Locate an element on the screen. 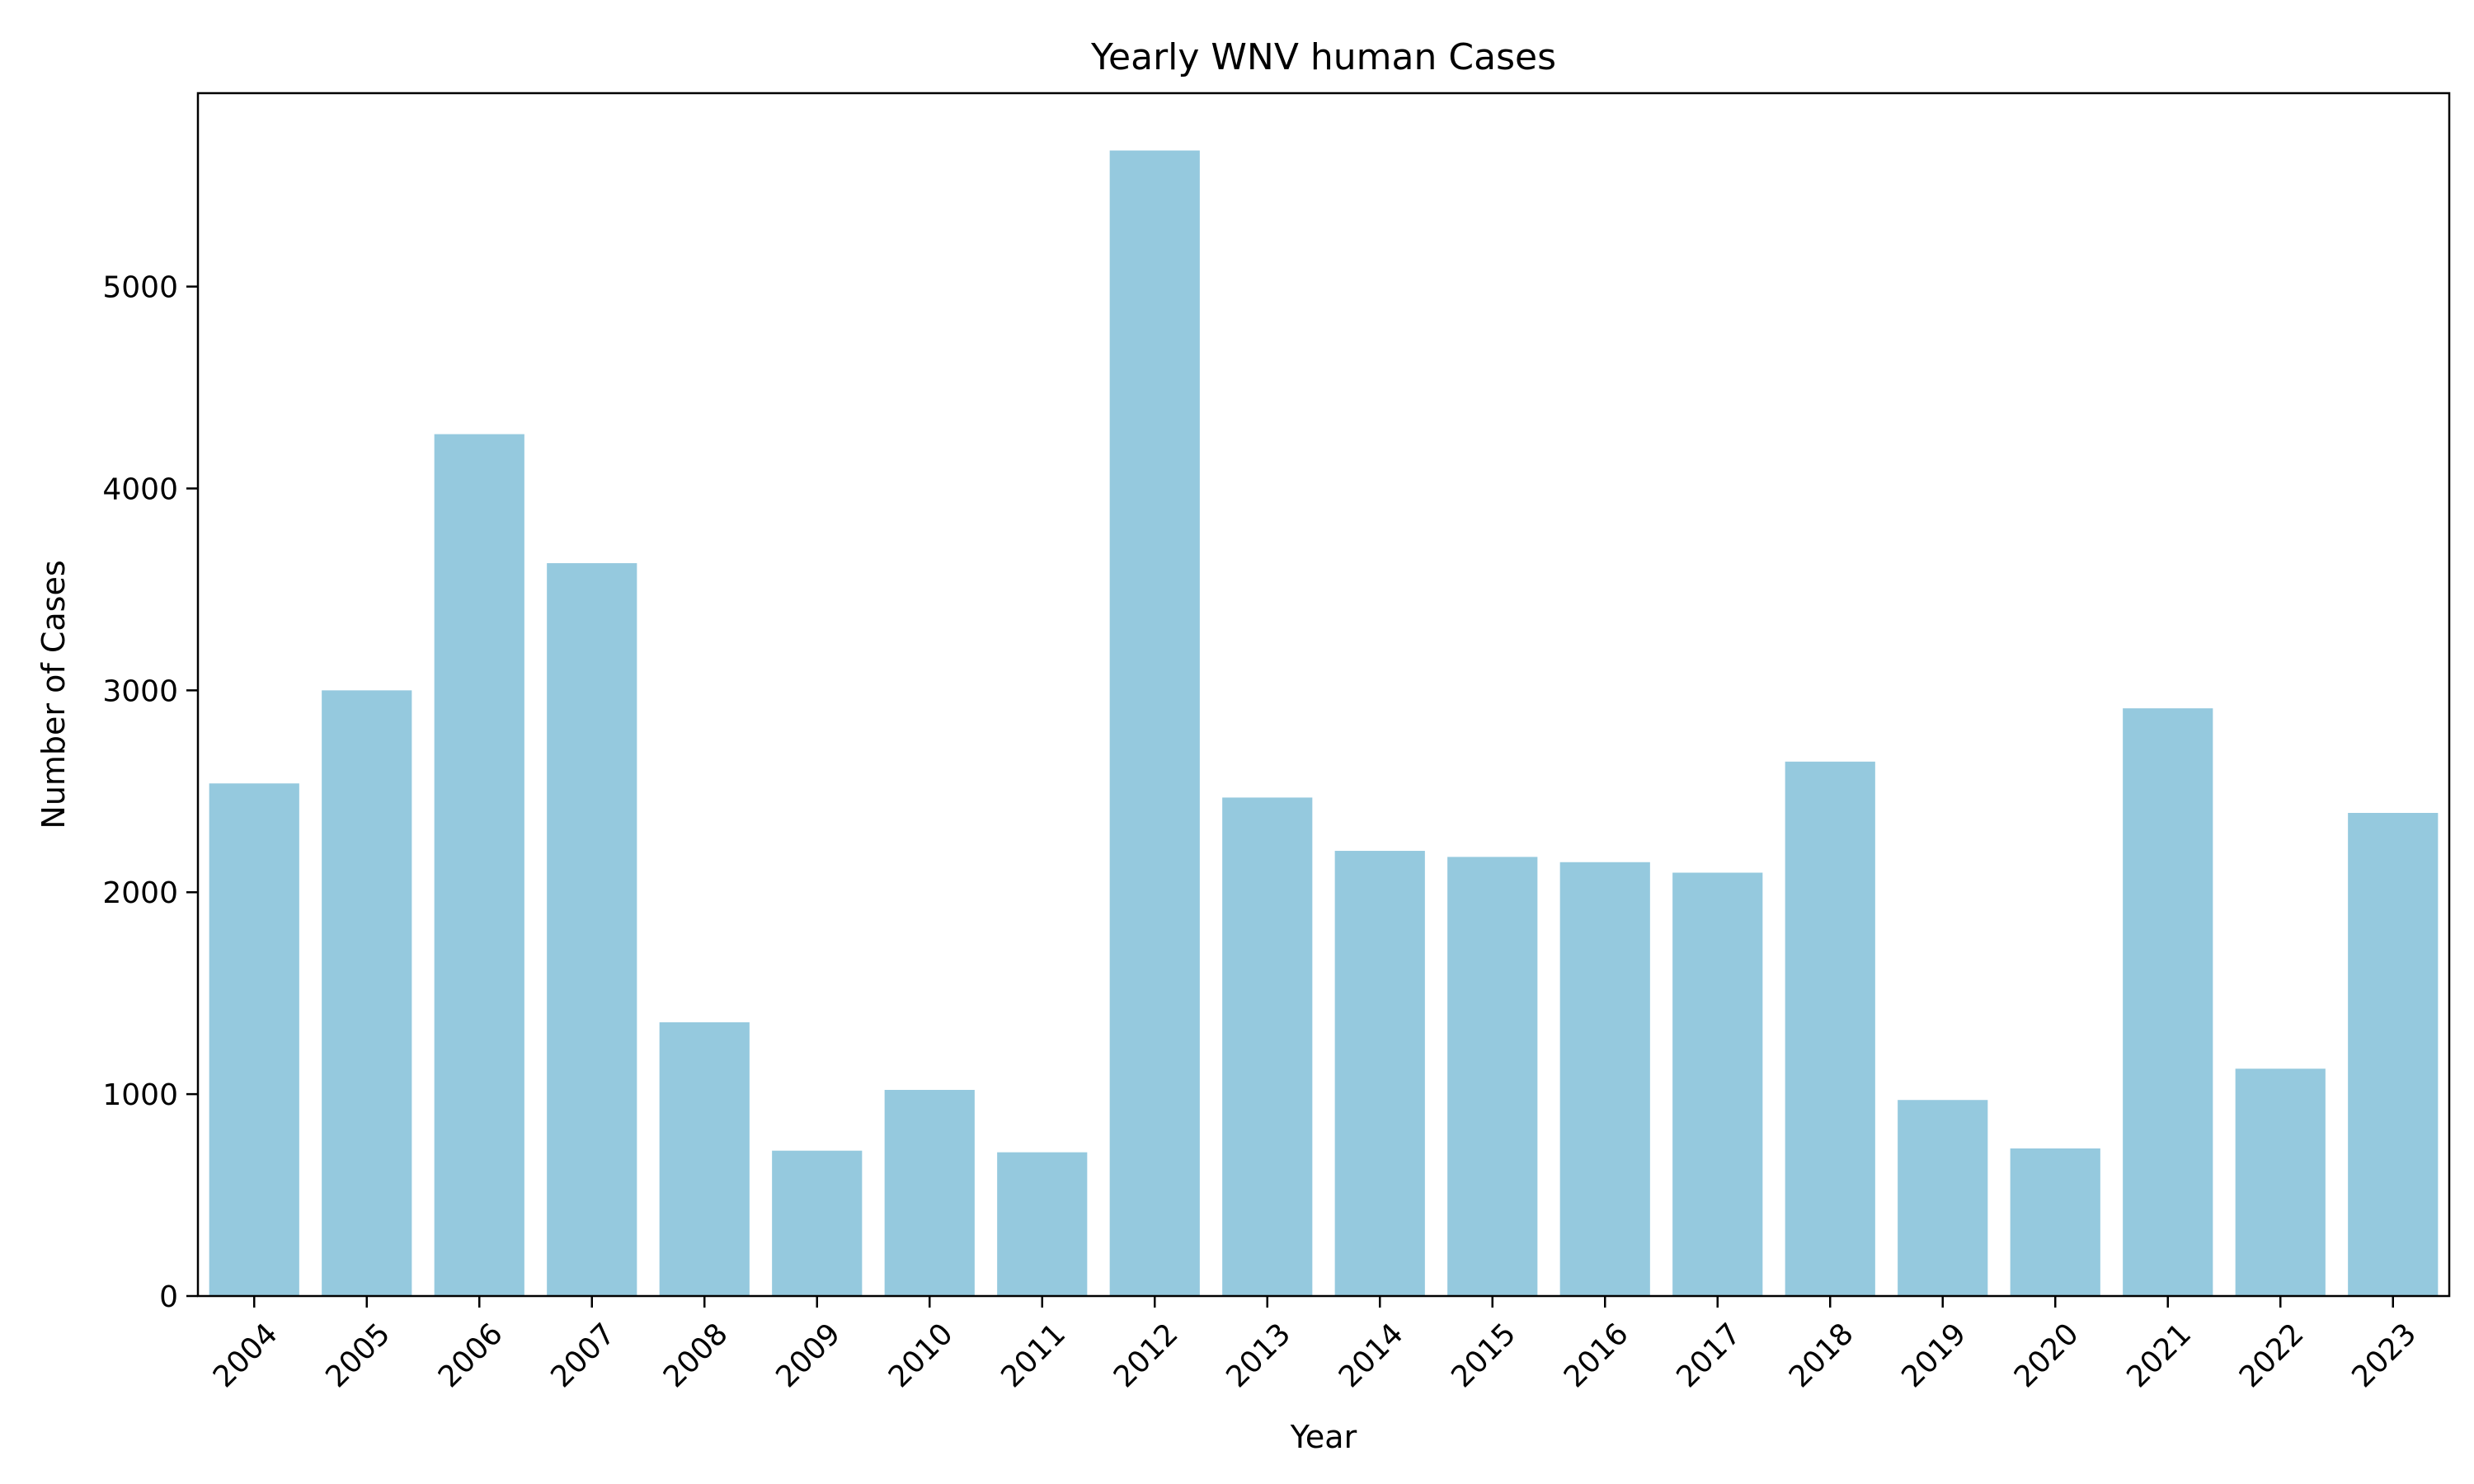  bar-2005 is located at coordinates (367, 993).